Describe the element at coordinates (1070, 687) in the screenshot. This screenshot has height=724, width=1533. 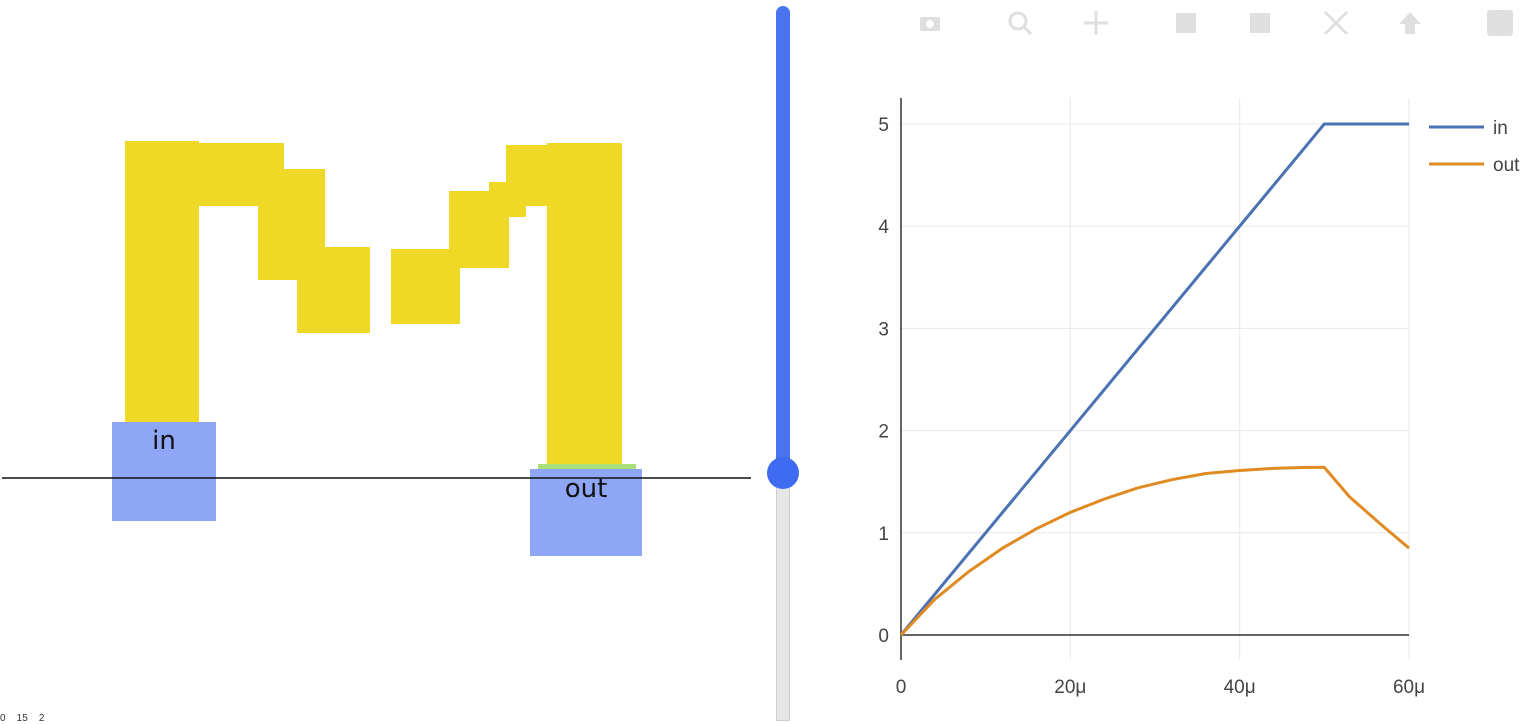
I see `x-tick-label: 20μ` at that location.